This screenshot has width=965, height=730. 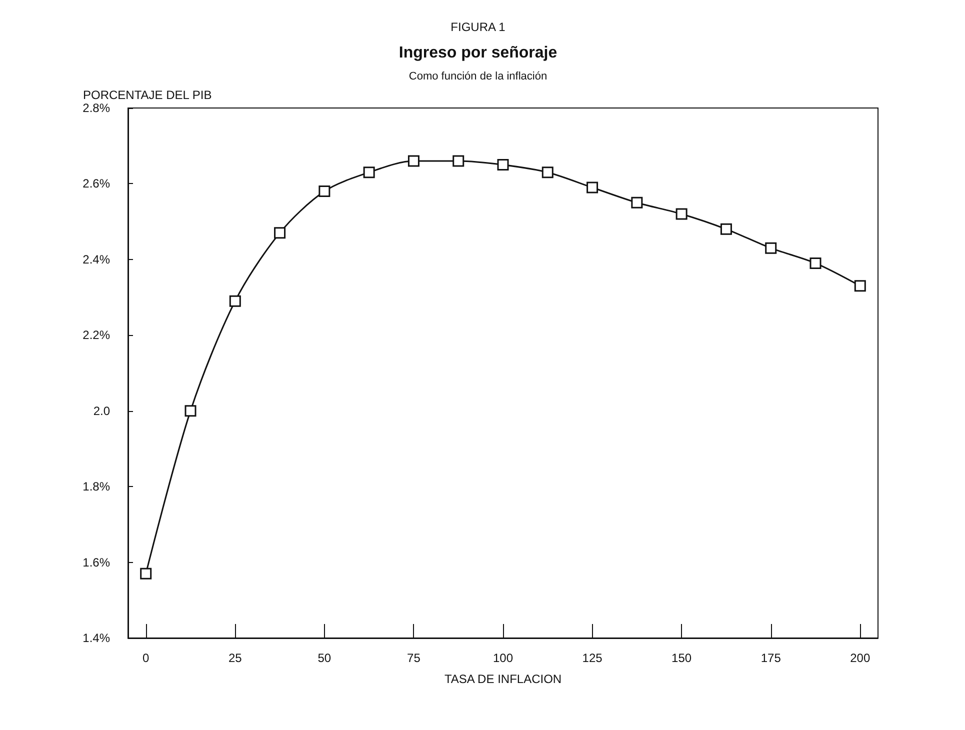 I want to click on y-tick-label: 1.8%, so click(x=96, y=487).